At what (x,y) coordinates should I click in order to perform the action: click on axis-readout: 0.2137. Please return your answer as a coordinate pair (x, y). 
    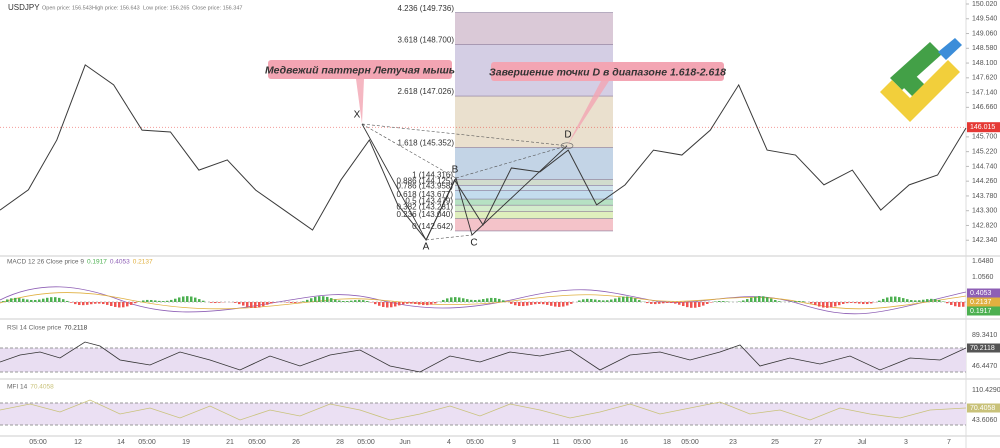
    Looking at the image, I should click on (981, 302).